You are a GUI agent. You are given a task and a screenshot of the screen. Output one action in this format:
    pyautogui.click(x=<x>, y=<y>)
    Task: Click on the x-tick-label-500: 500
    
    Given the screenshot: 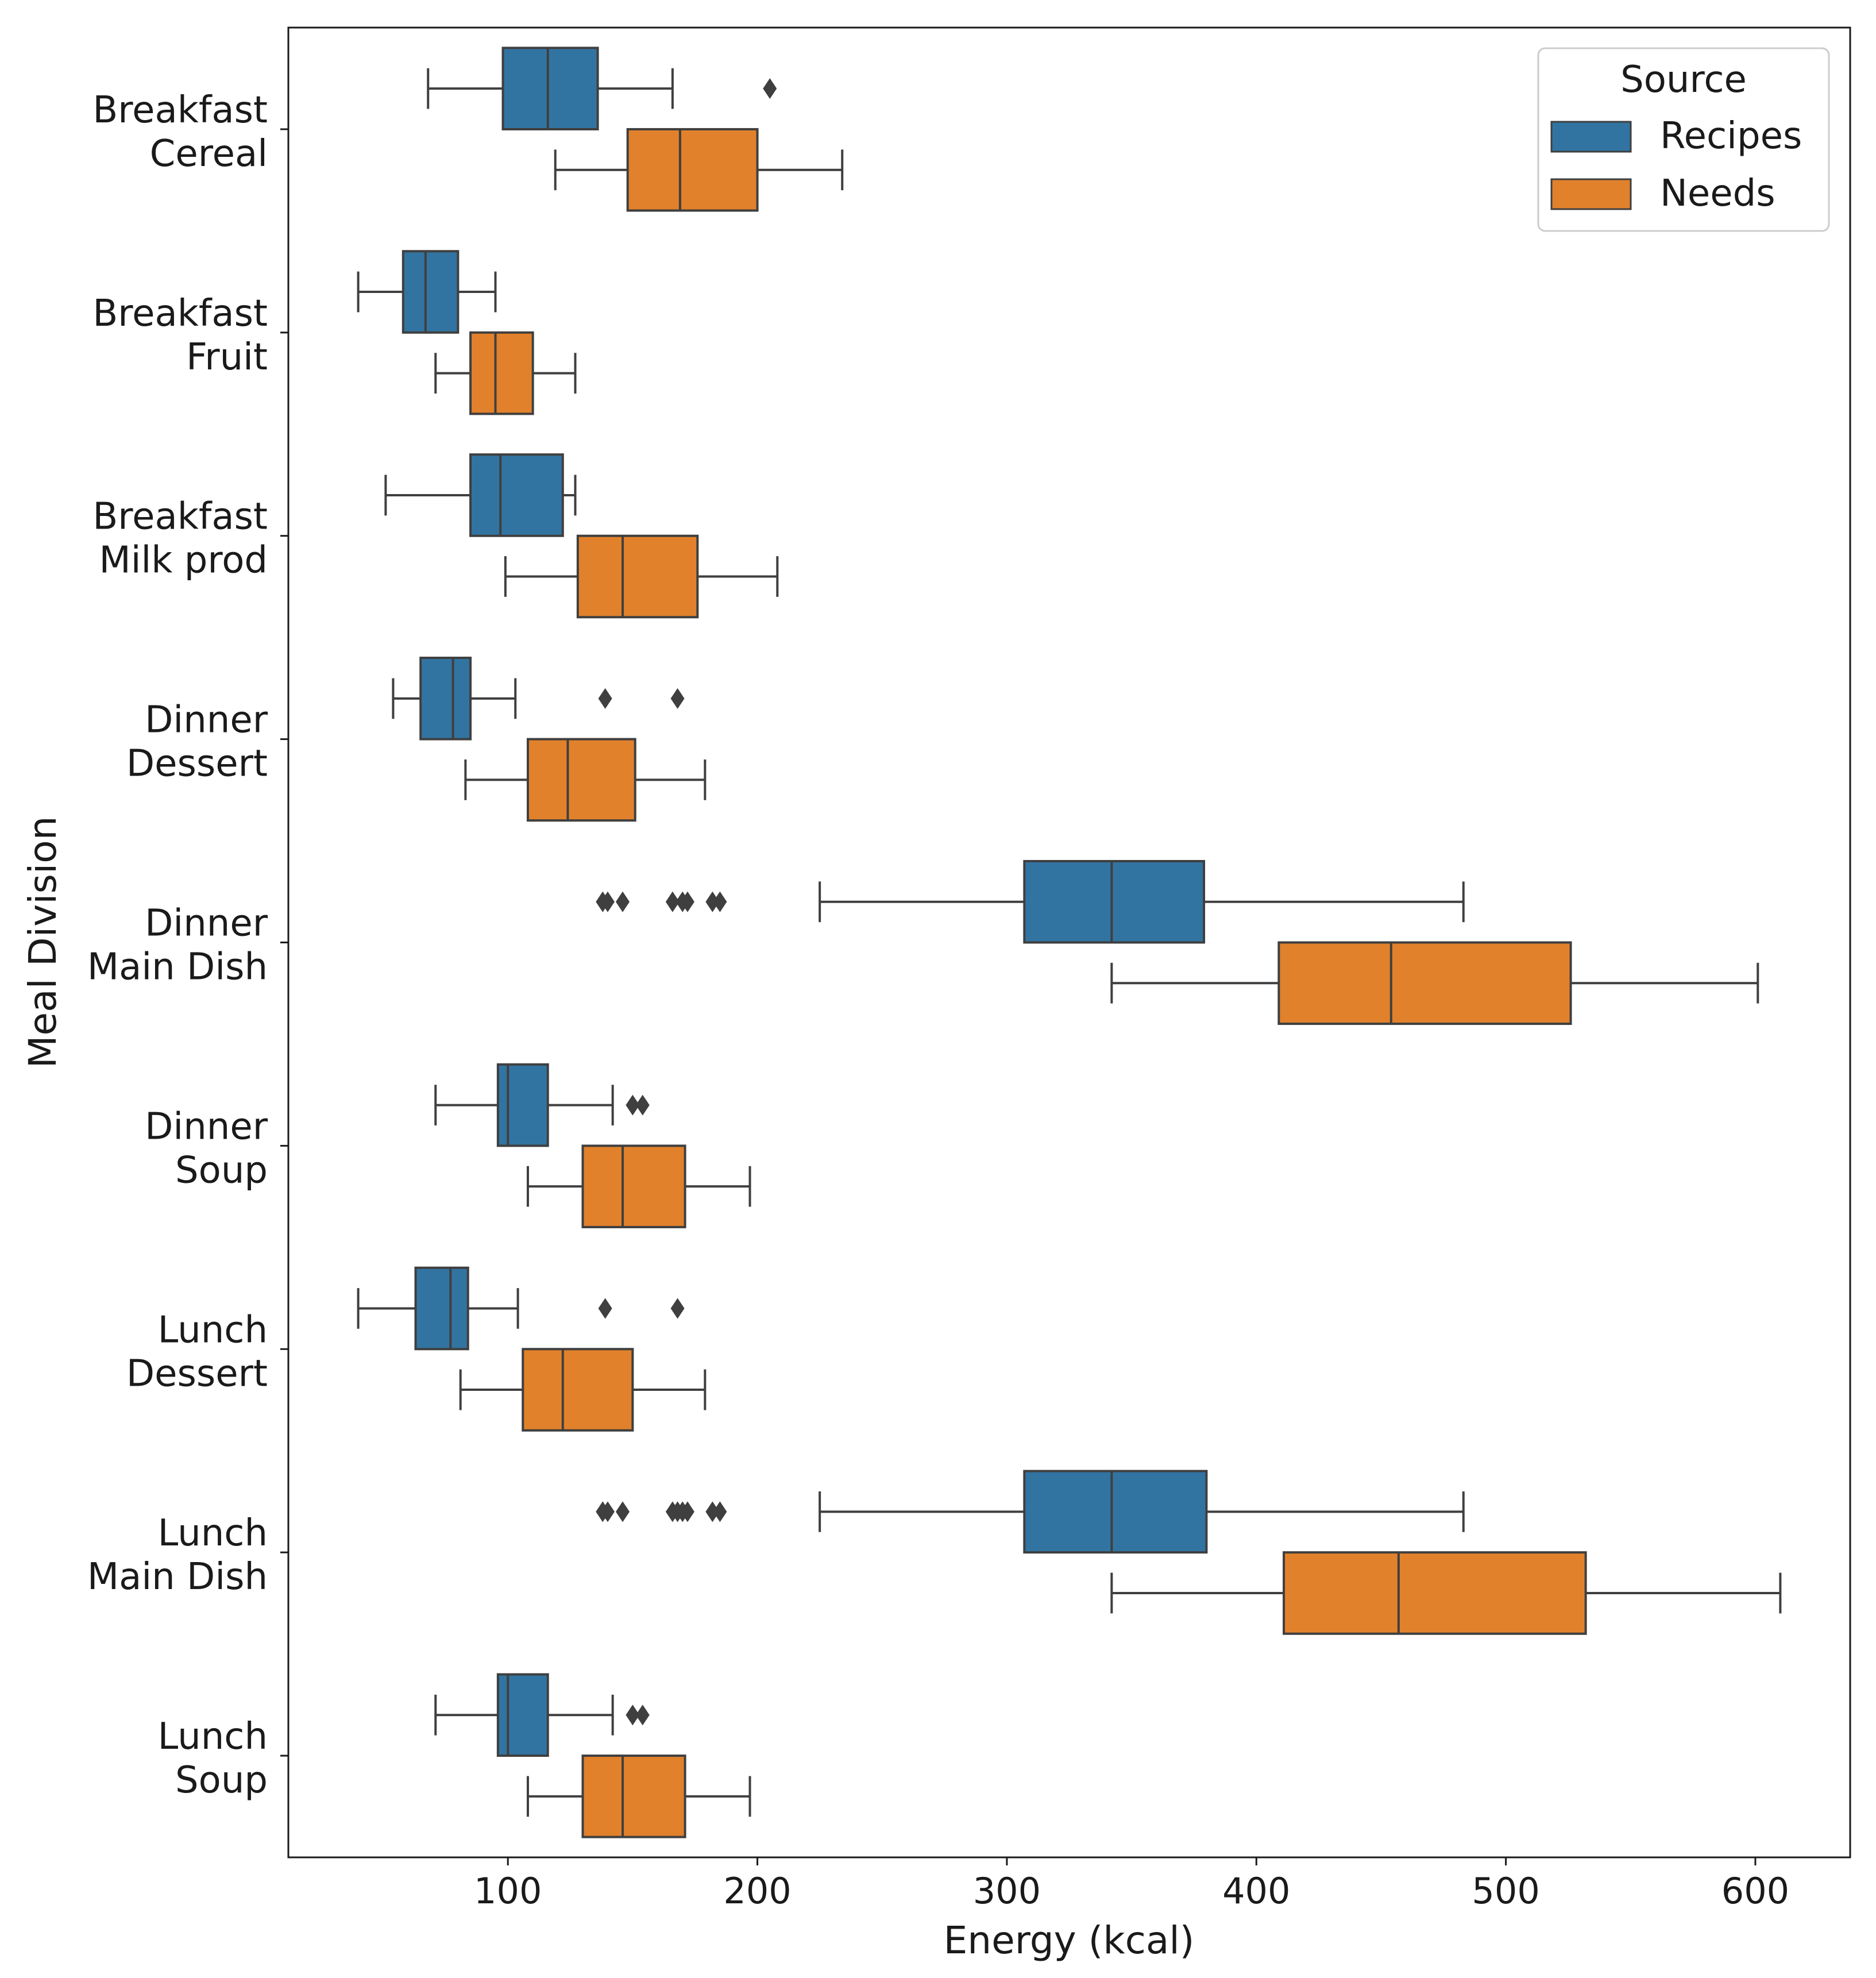 What is the action you would take?
    pyautogui.click(x=1506, y=1891)
    